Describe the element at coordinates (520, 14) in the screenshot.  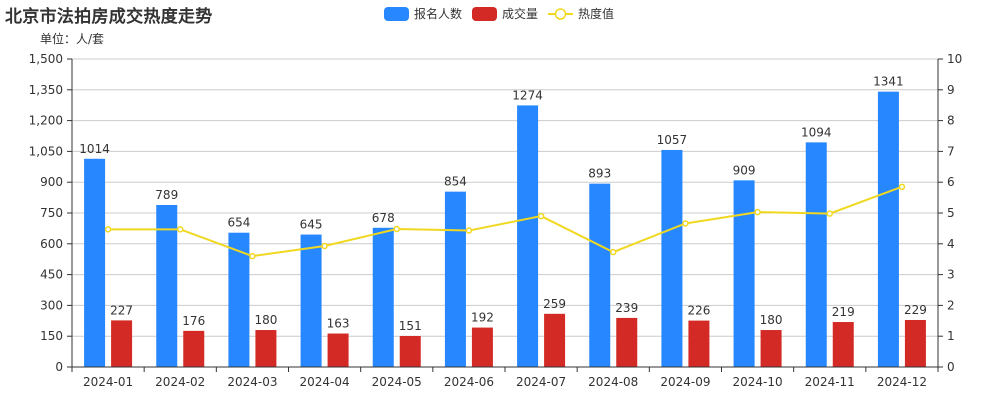
I see `legend-label: 成交量` at that location.